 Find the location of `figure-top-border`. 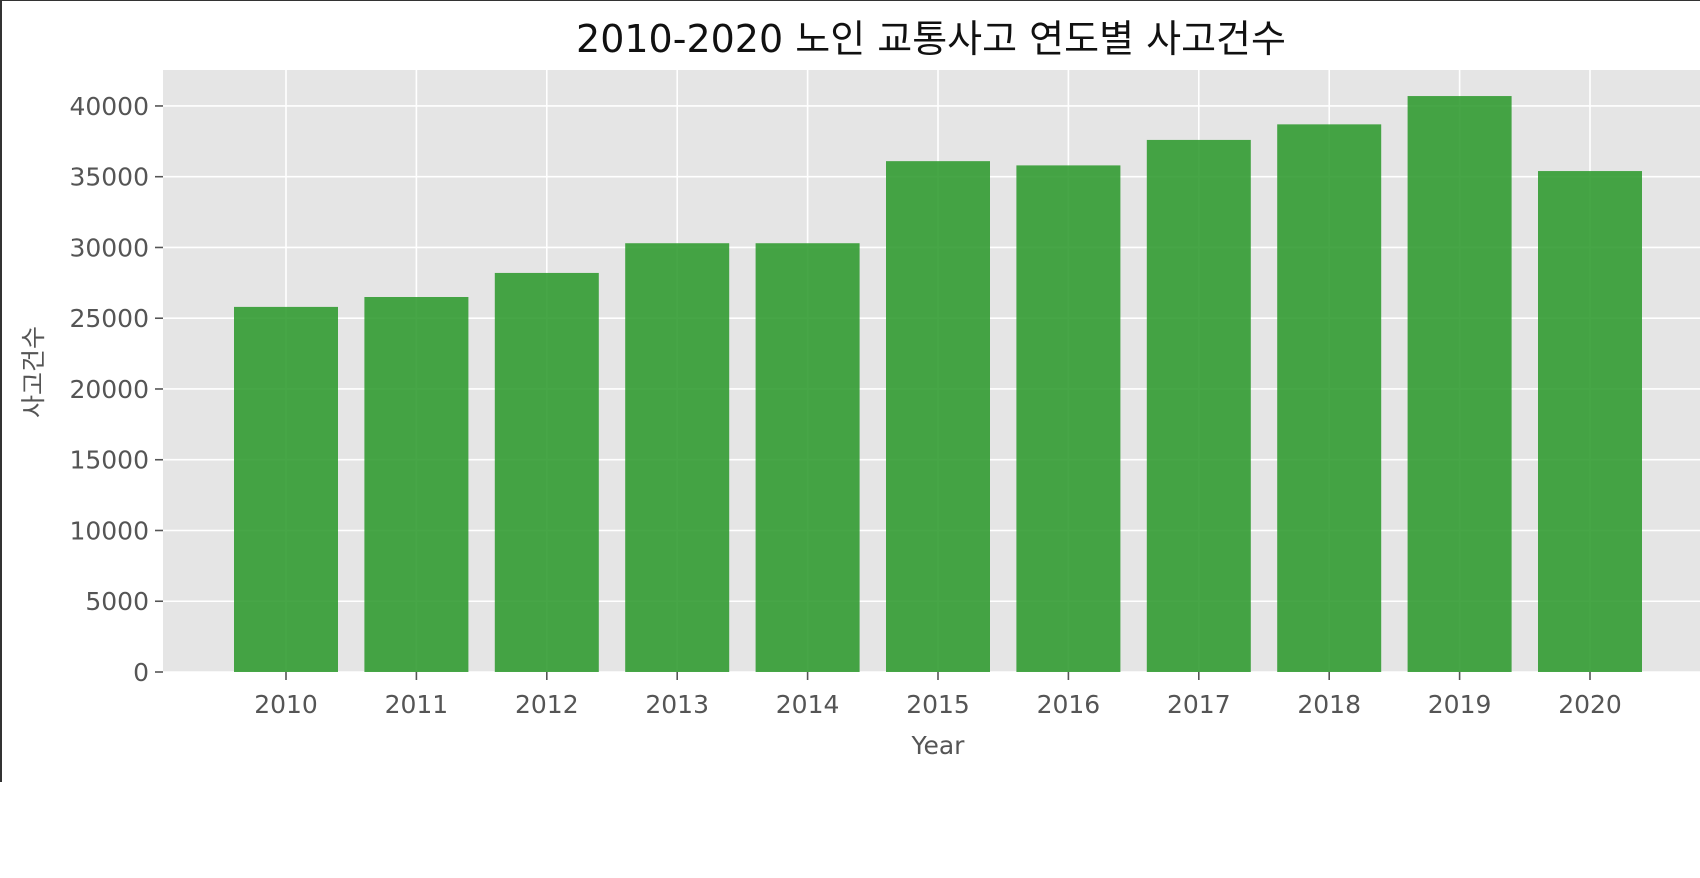

figure-top-border is located at coordinates (850, 0).